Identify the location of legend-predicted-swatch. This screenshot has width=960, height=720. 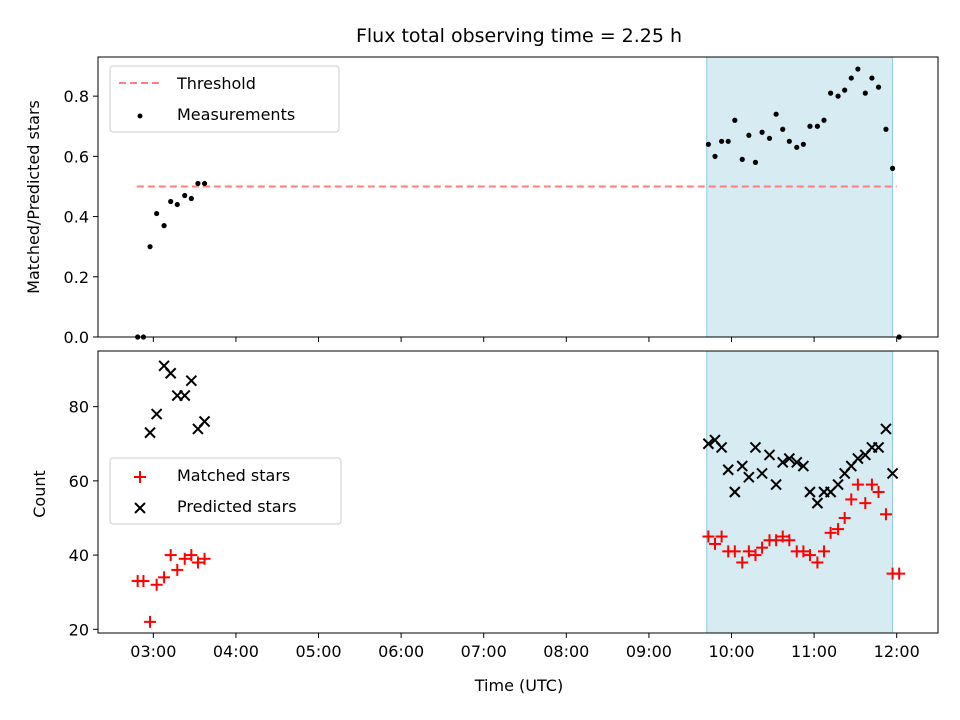
(140, 508).